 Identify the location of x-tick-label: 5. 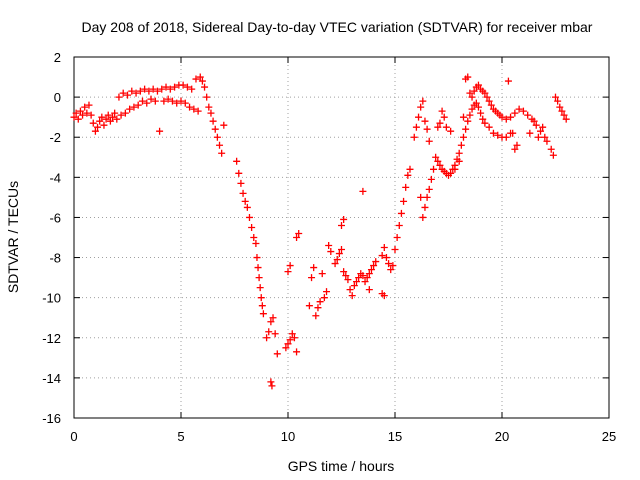
(180, 436).